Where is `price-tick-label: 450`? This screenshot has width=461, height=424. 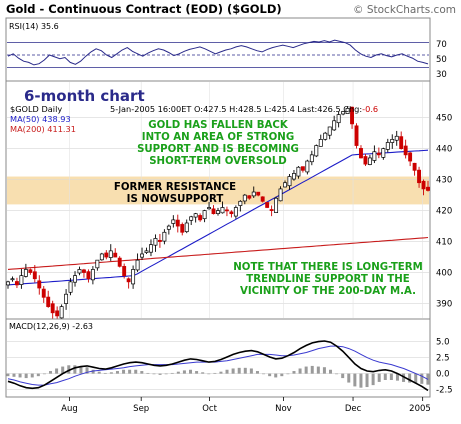 price-tick-label: 450 is located at coordinates (444, 119).